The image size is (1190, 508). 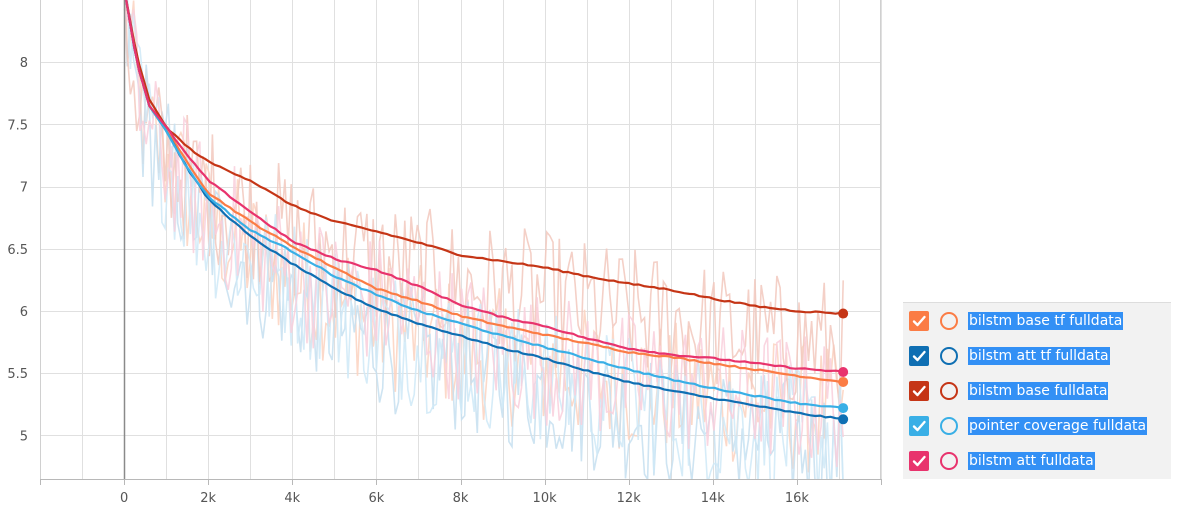 I want to click on legend-label: bilstm base tf fulldata, so click(x=1046, y=321).